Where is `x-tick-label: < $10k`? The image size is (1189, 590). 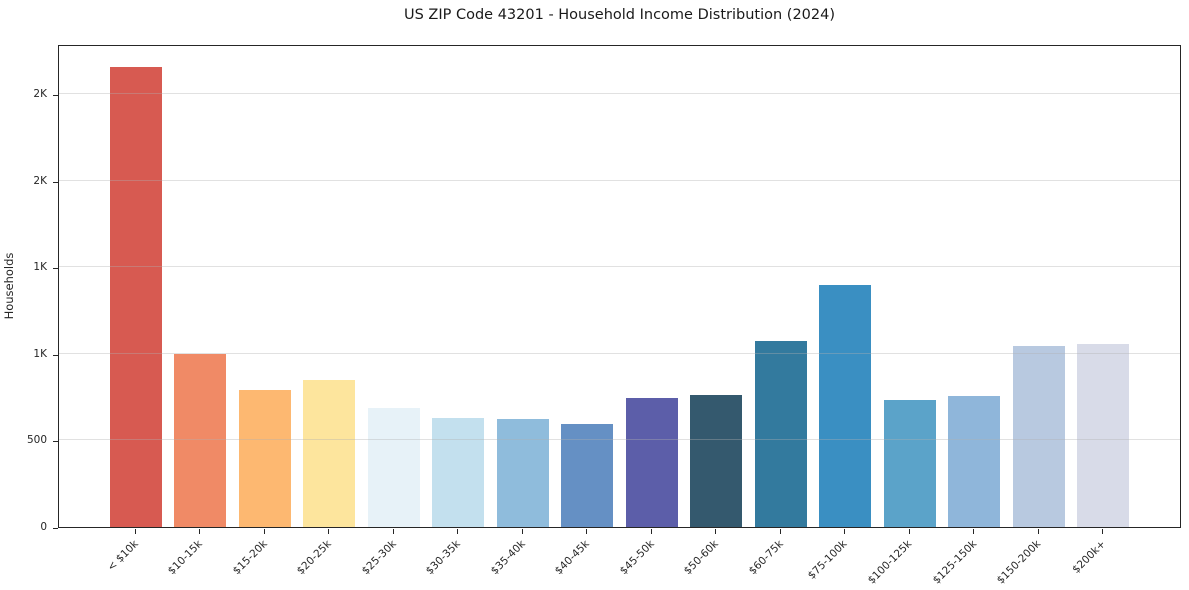
x-tick-label: < $10k is located at coordinates (122, 556).